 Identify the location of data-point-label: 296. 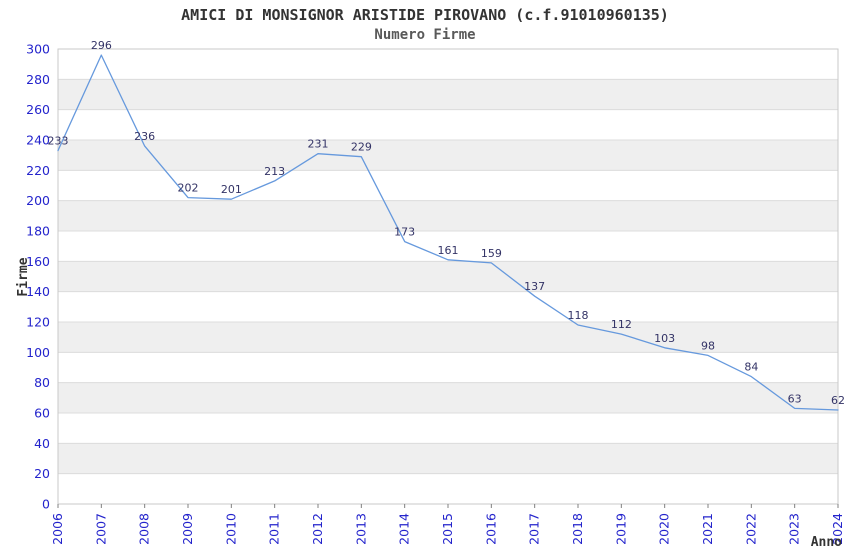
(101, 45).